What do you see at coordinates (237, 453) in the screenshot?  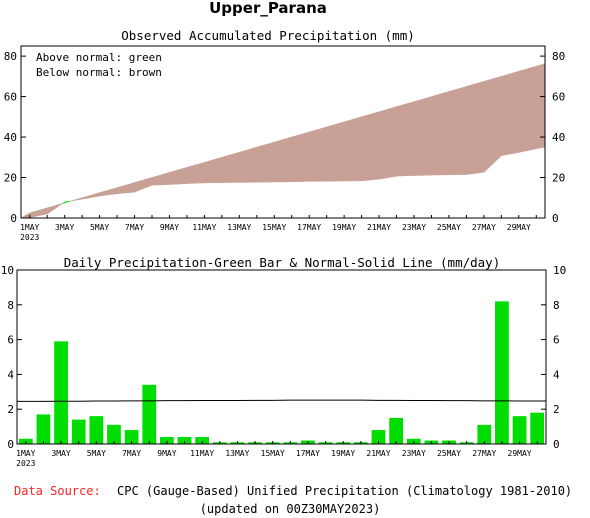 I see `x-tick-label: 13MAY` at bounding box center [237, 453].